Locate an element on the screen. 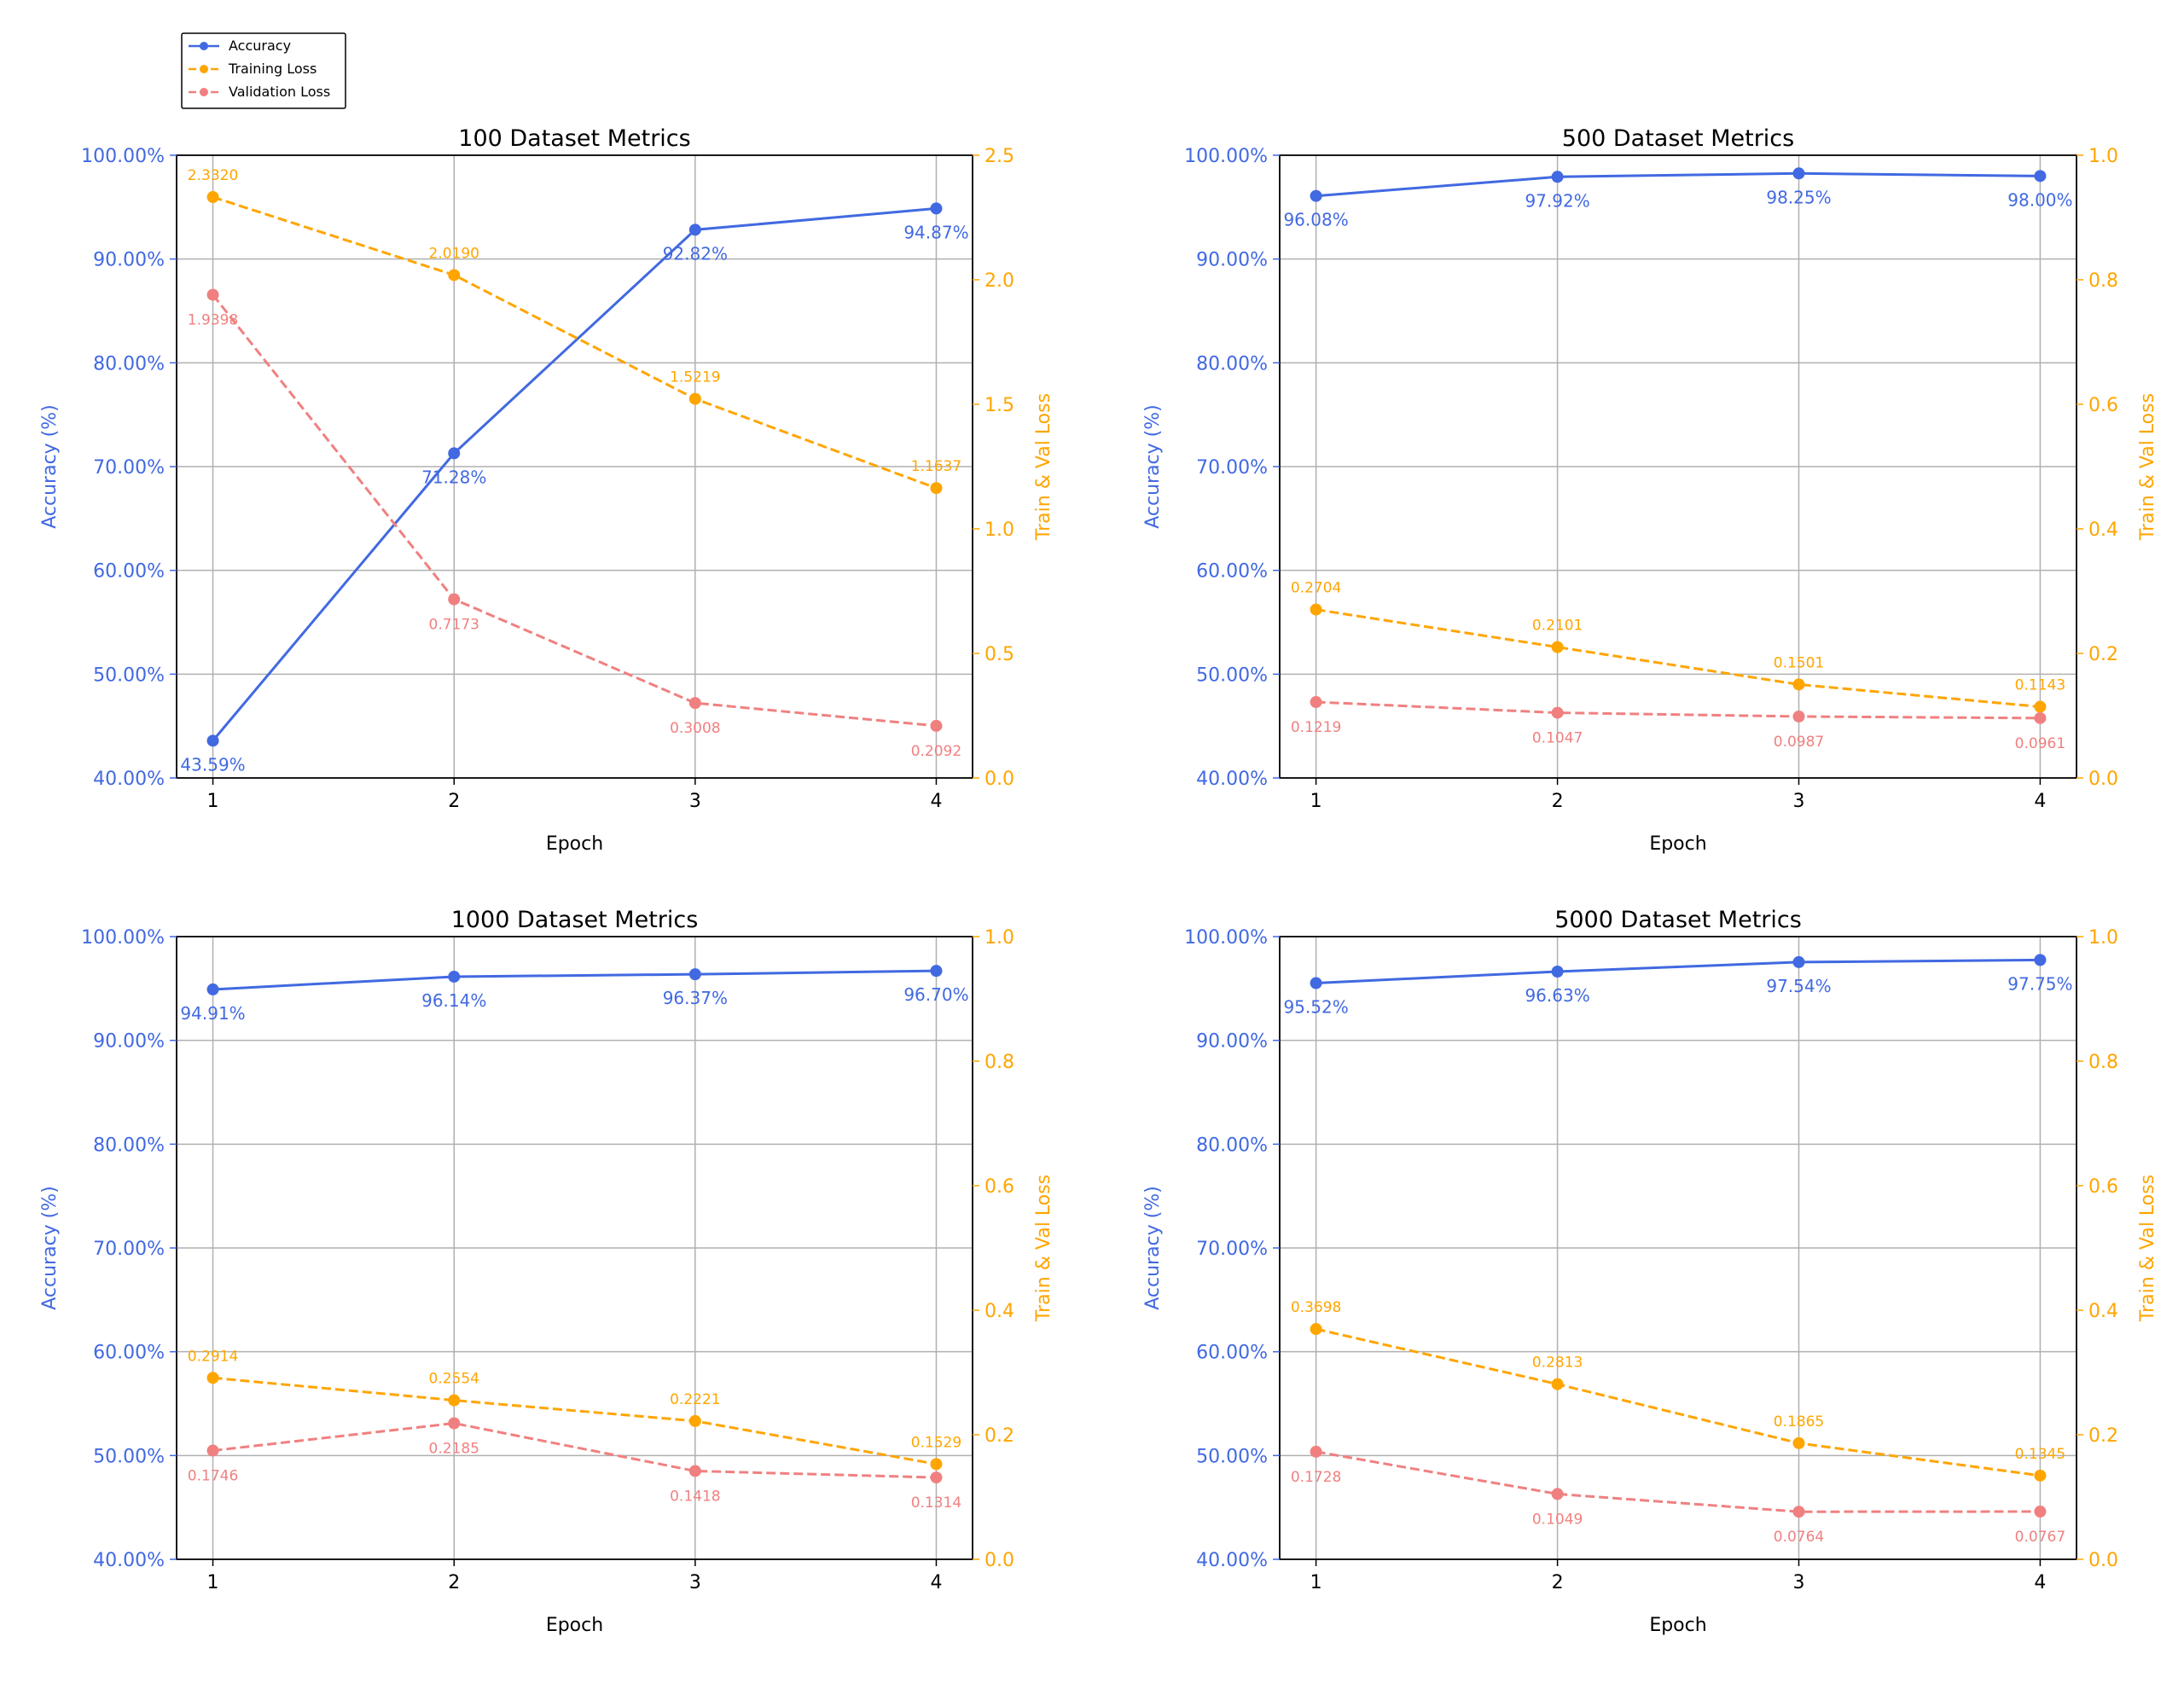 This screenshot has width=2184, height=1683. data-label-training-loss: 0.1529 is located at coordinates (936, 1442).